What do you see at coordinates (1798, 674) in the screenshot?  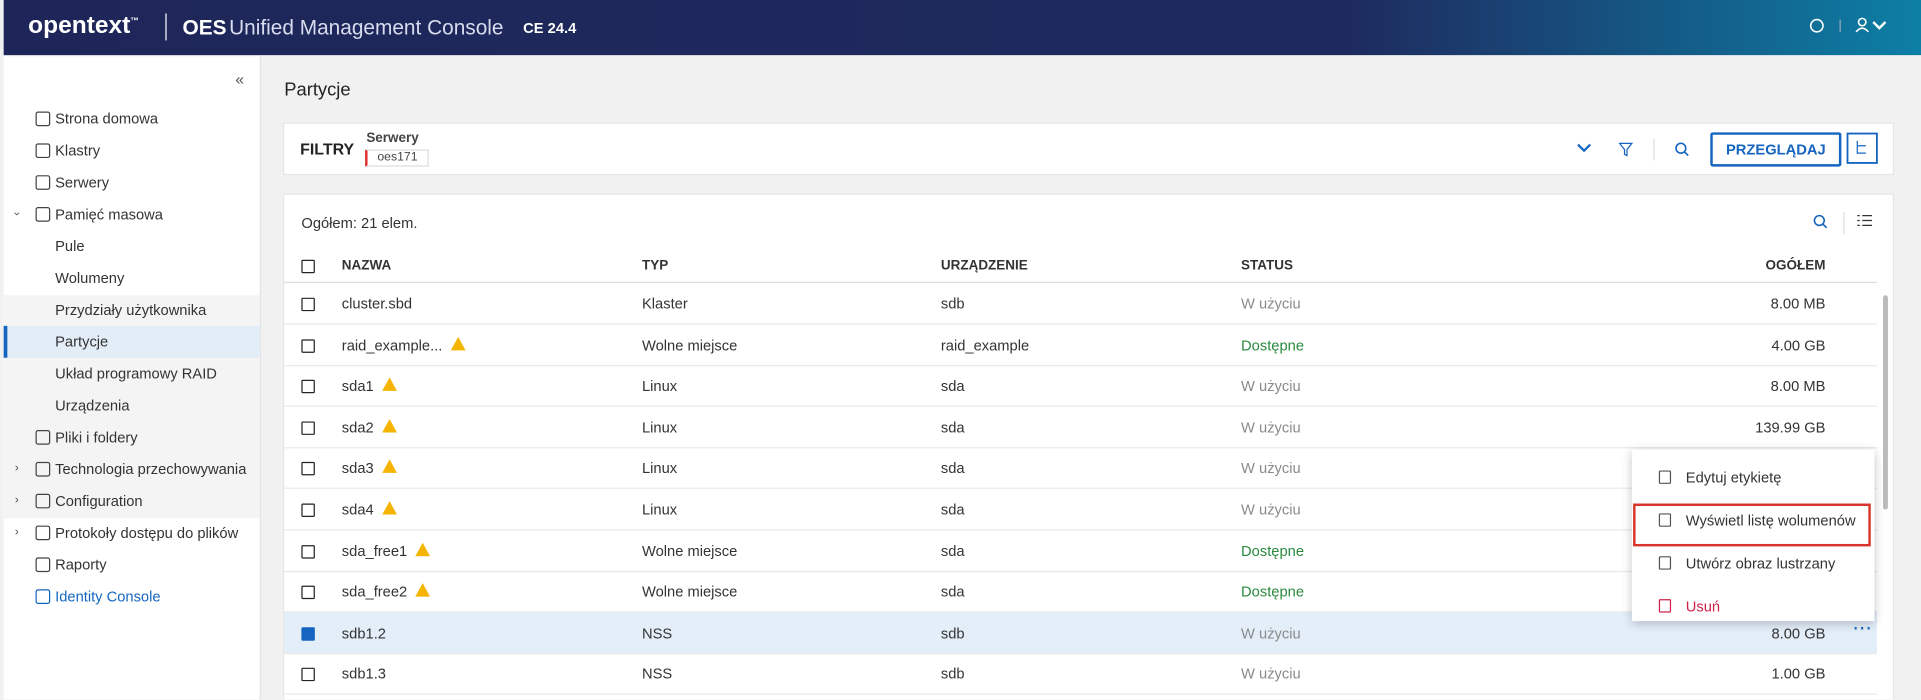 I see `row-total: 1.00 GB` at bounding box center [1798, 674].